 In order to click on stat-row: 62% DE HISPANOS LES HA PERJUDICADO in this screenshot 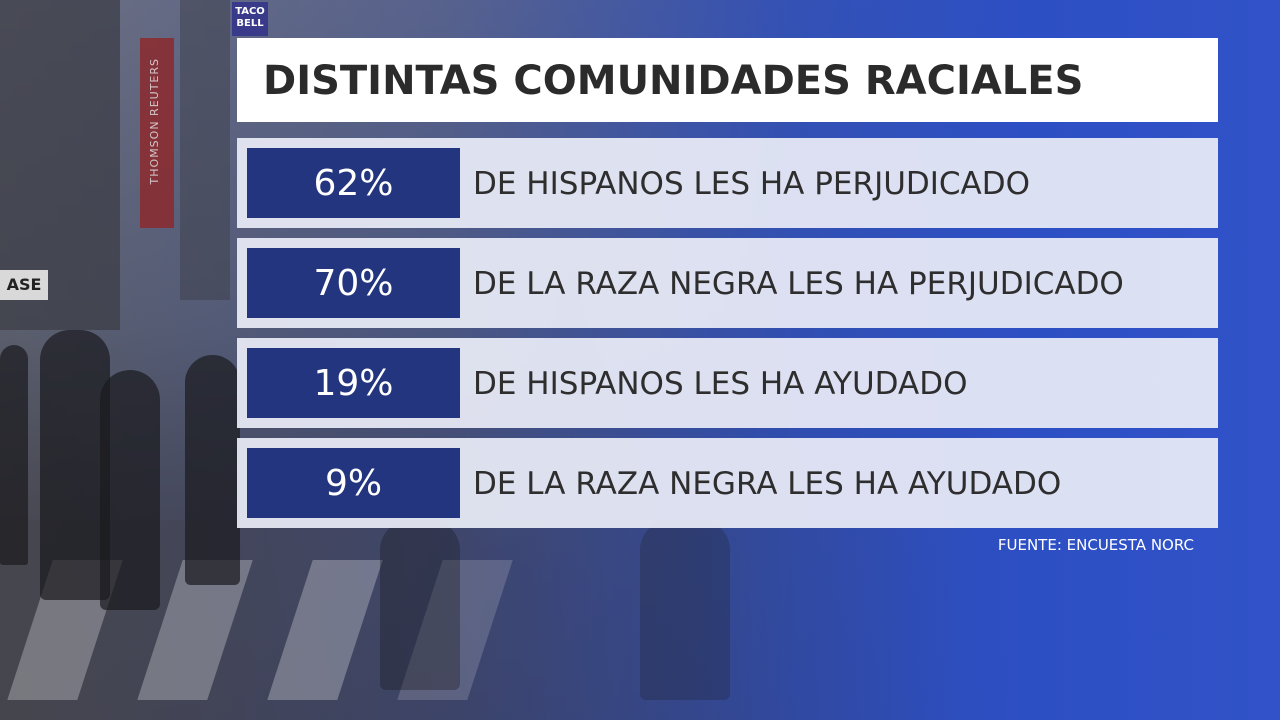, I will do `click(727, 183)`.